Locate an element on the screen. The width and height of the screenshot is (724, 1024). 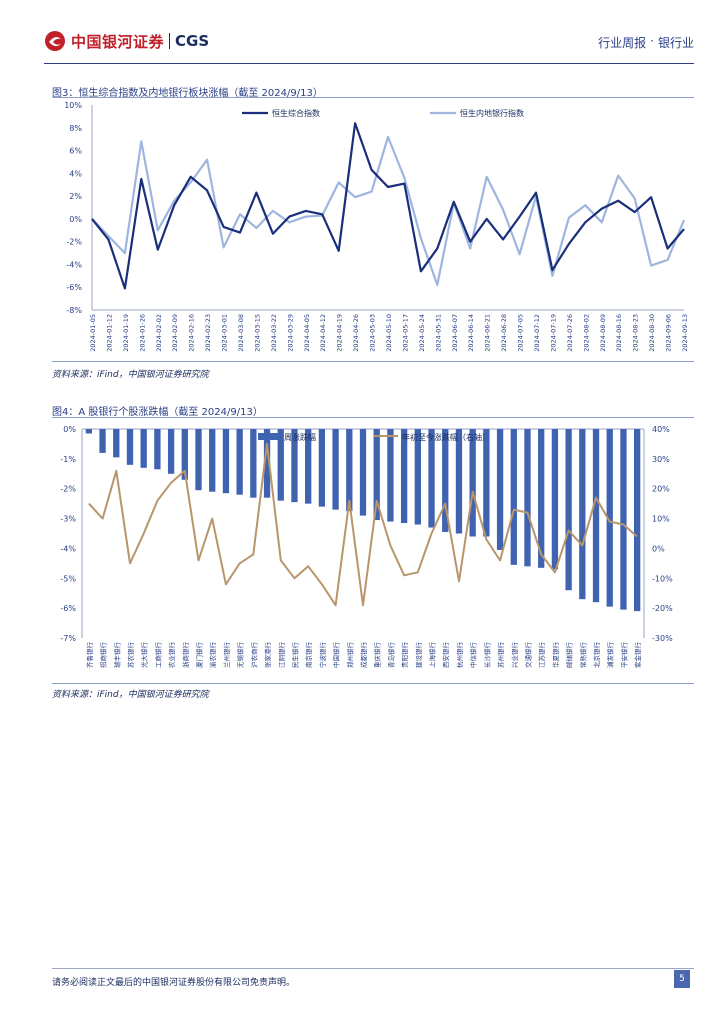
y-right-tick-label: 20% is located at coordinates (661, 489).